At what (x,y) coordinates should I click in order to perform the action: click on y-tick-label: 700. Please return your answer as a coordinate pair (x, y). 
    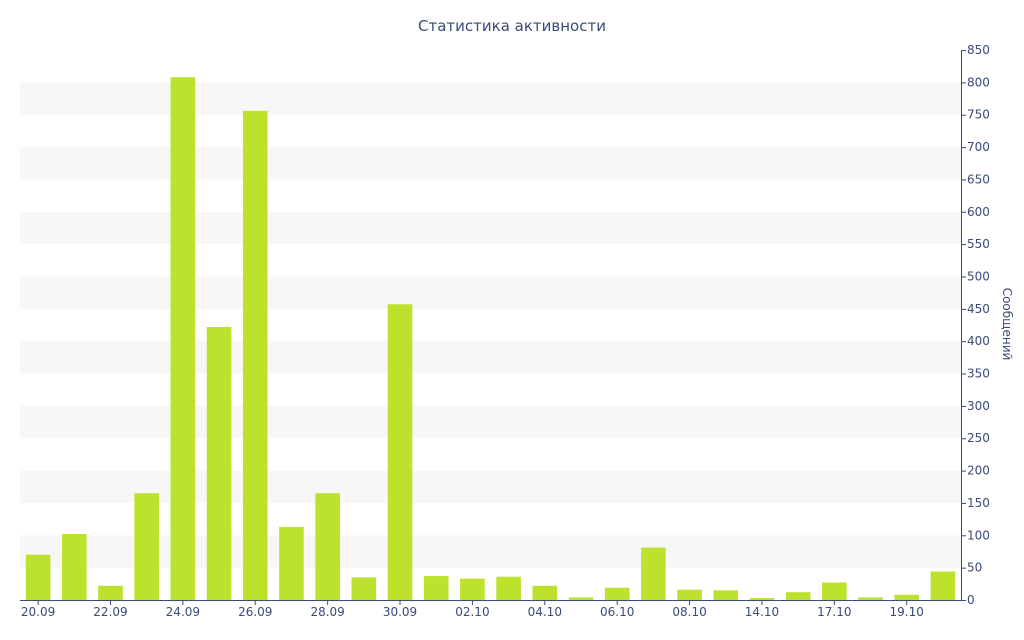
    Looking at the image, I should click on (978, 147).